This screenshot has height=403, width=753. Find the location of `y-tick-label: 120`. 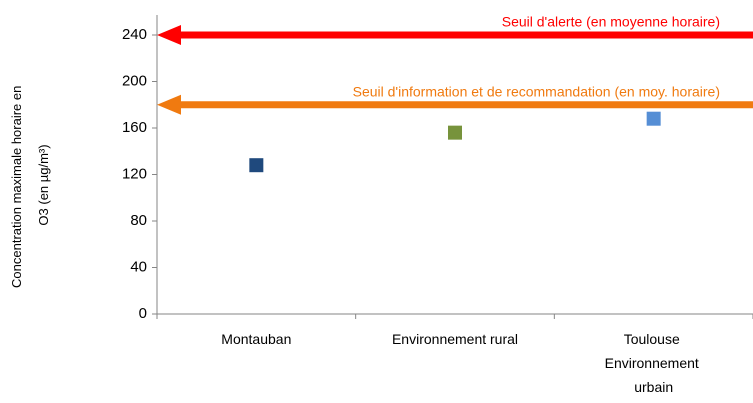

y-tick-label: 120 is located at coordinates (134, 173).